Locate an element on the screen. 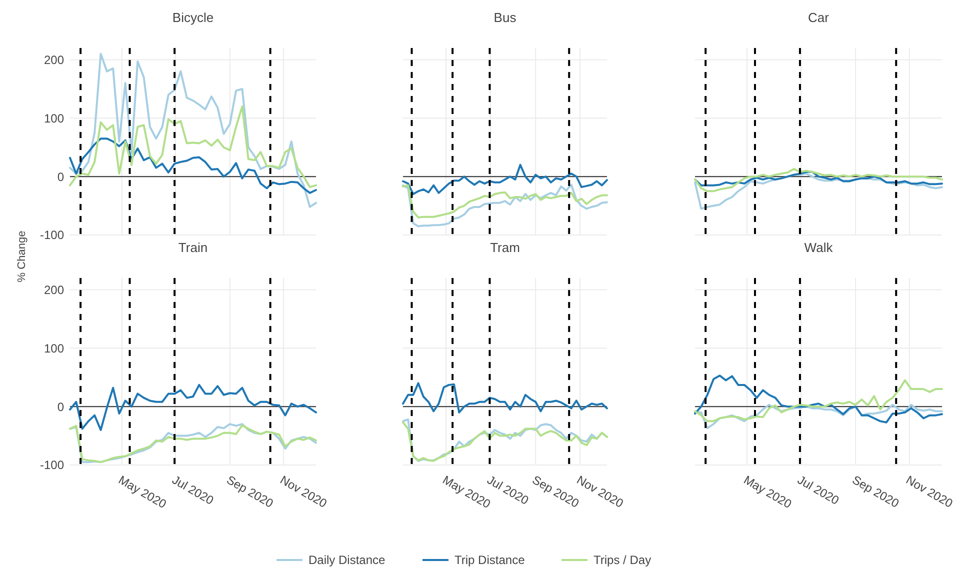 The height and width of the screenshot is (572, 963). chart-title: Train is located at coordinates (193, 247).